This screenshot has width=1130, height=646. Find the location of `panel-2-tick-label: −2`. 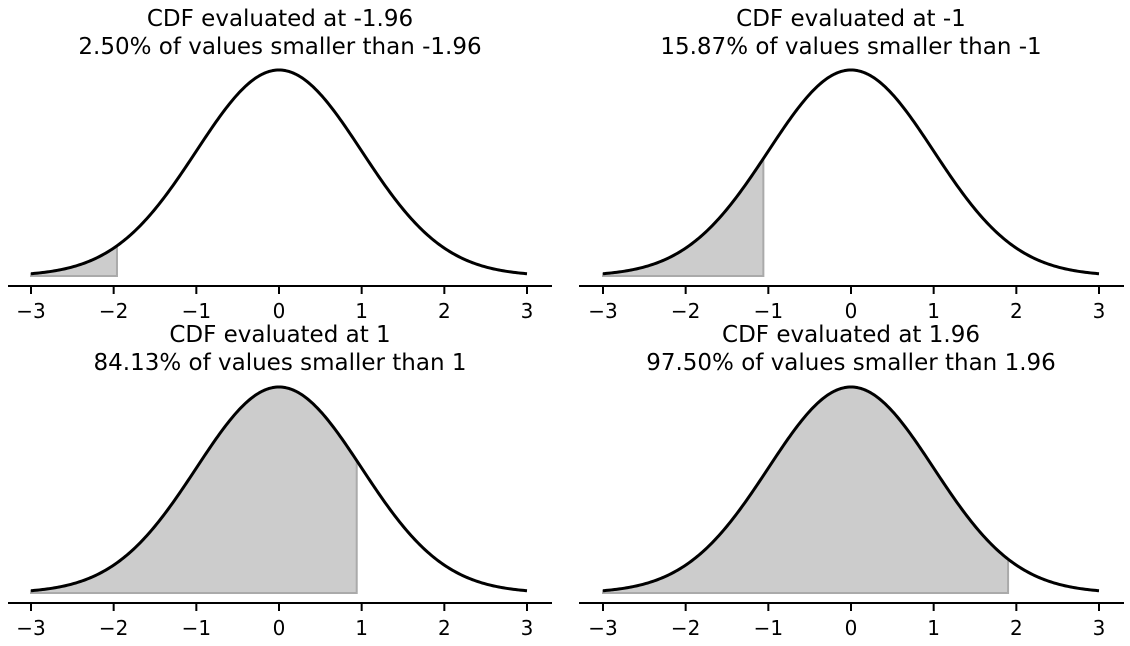

panel-2-tick-label: −2 is located at coordinates (685, 311).